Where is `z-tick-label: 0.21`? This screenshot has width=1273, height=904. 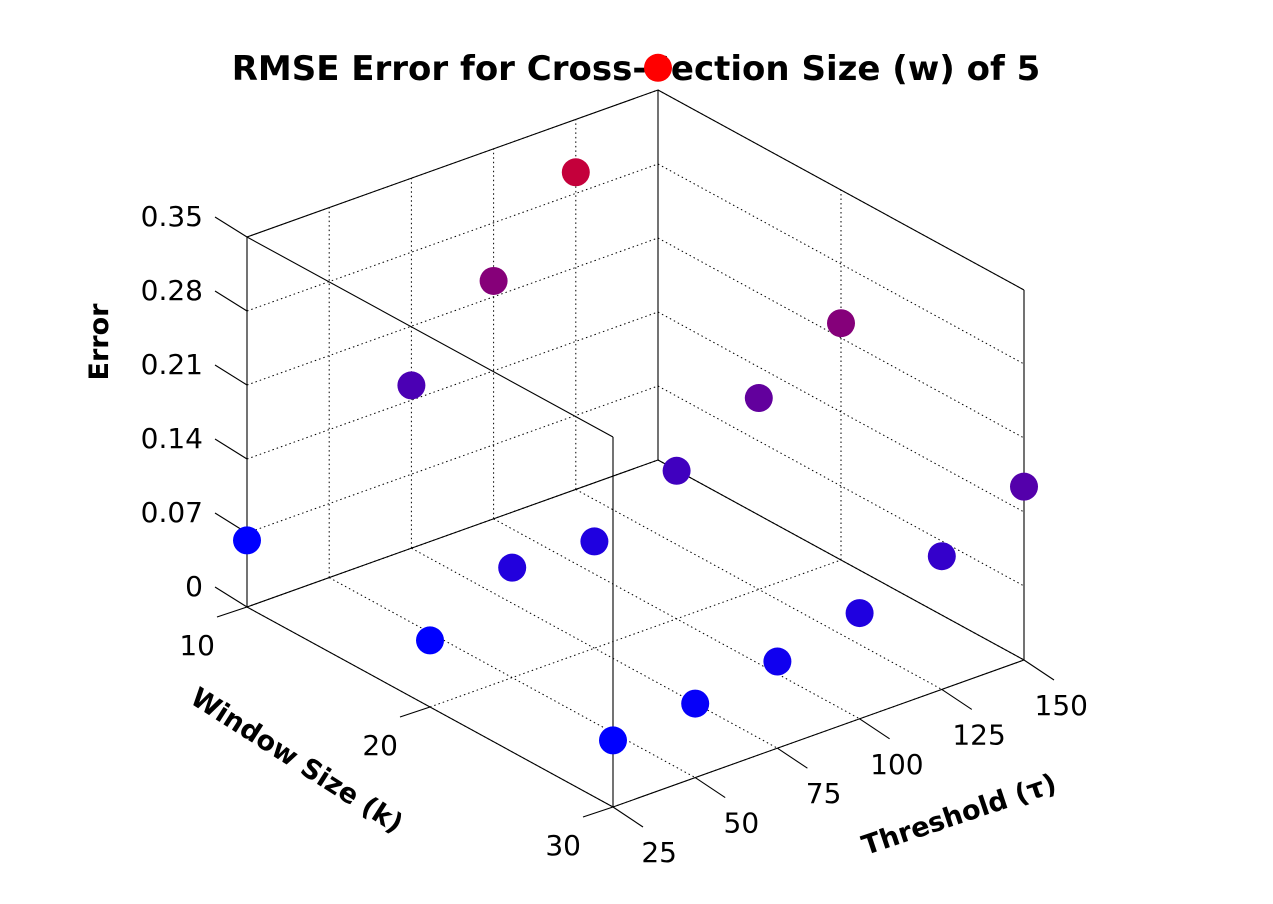 z-tick-label: 0.21 is located at coordinates (172, 364).